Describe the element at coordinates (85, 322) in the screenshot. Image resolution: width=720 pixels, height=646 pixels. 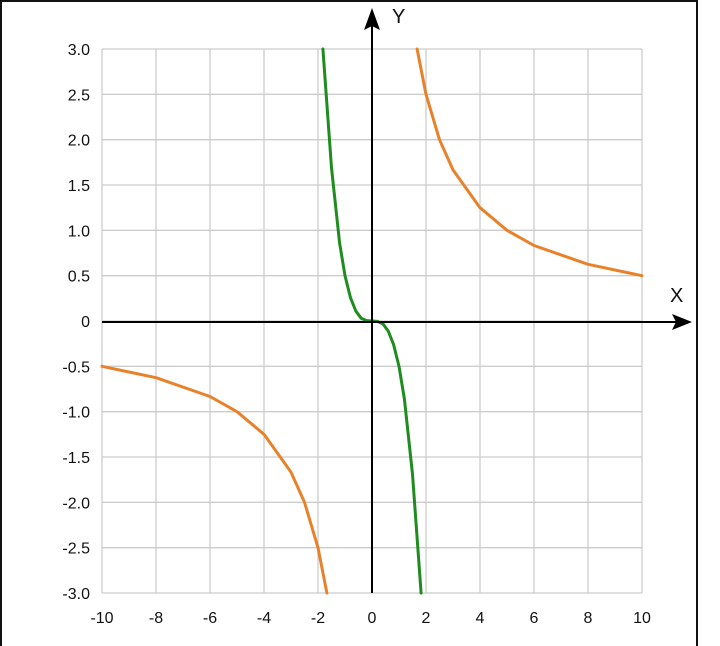
I see `y-tick-label: 0` at that location.